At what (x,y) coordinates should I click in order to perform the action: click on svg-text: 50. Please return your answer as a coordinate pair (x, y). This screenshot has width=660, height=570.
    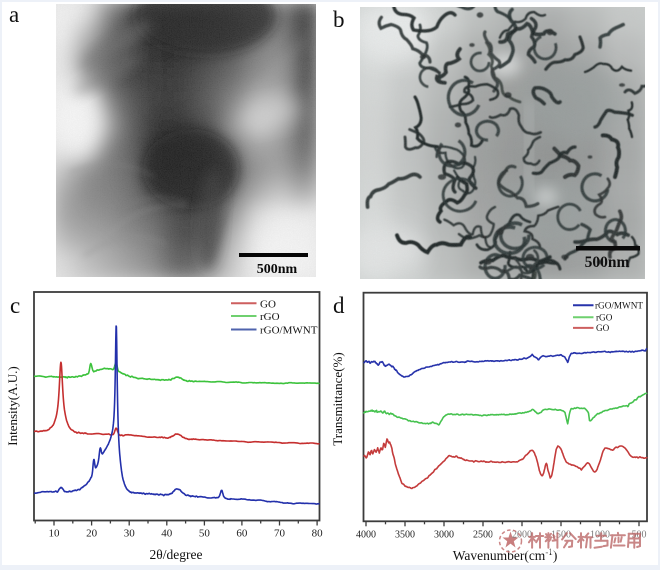
    Looking at the image, I should click on (205, 534).